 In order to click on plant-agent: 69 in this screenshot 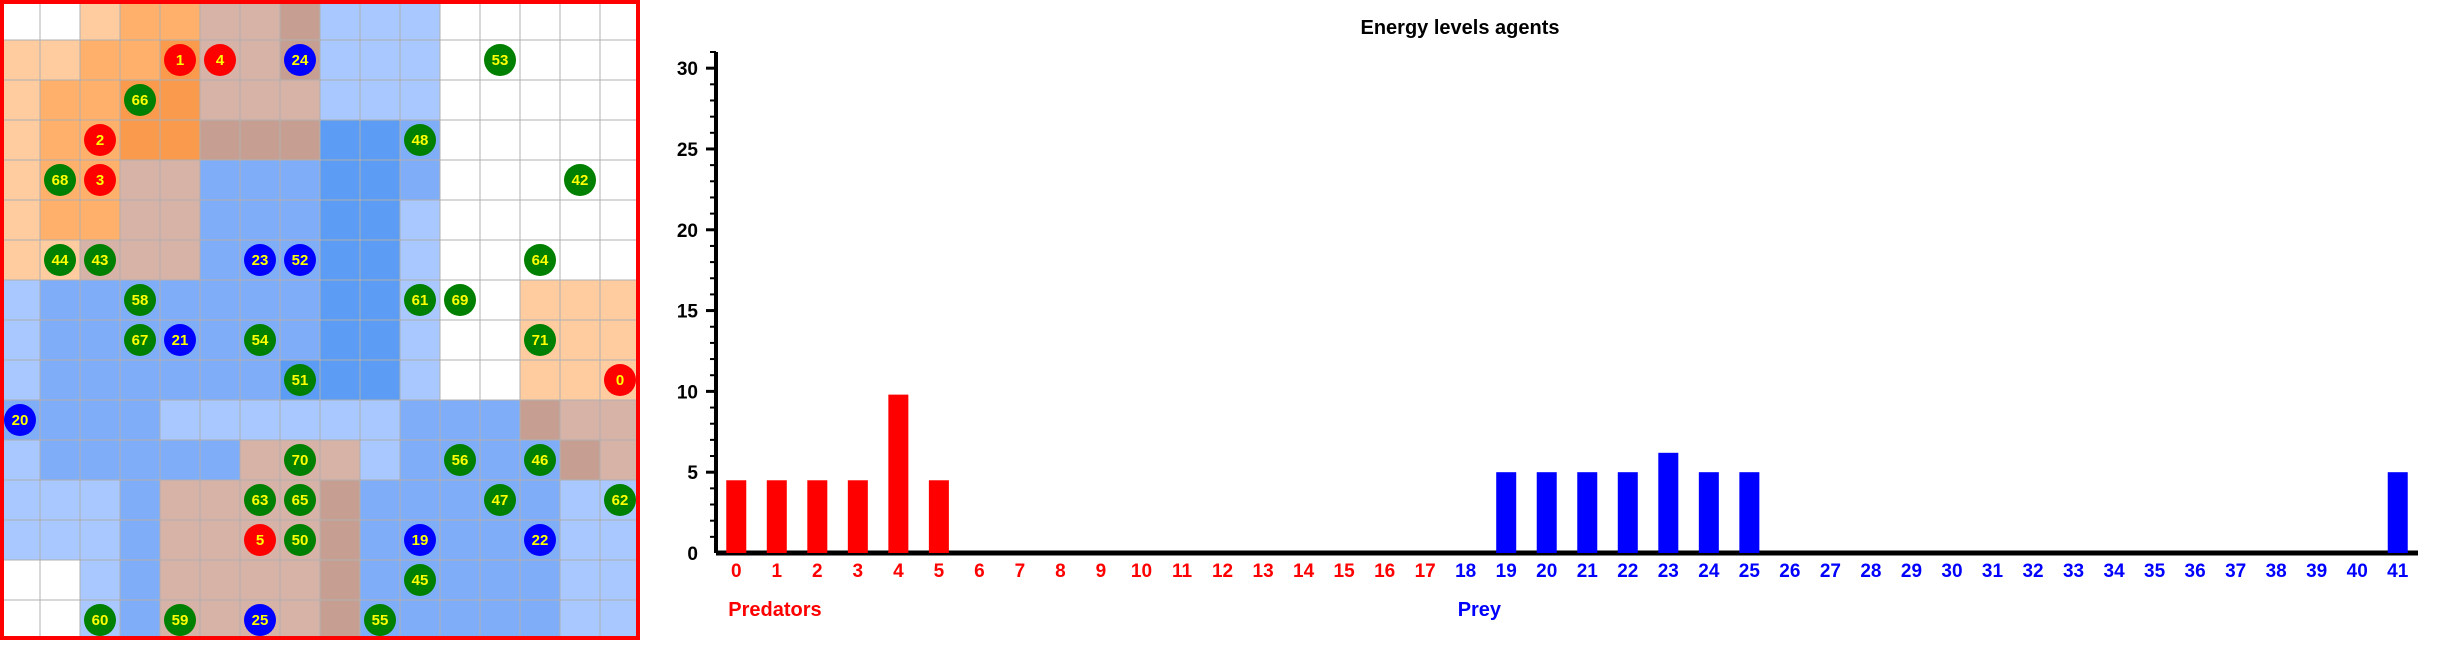, I will do `click(460, 300)`.